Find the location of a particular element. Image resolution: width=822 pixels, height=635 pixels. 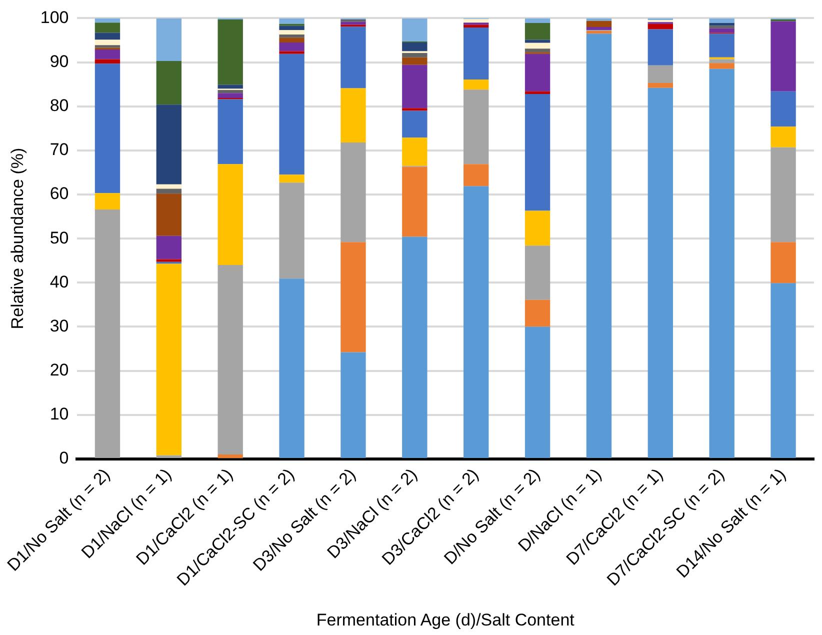

y-tick-label: 20 is located at coordinates (59, 370).